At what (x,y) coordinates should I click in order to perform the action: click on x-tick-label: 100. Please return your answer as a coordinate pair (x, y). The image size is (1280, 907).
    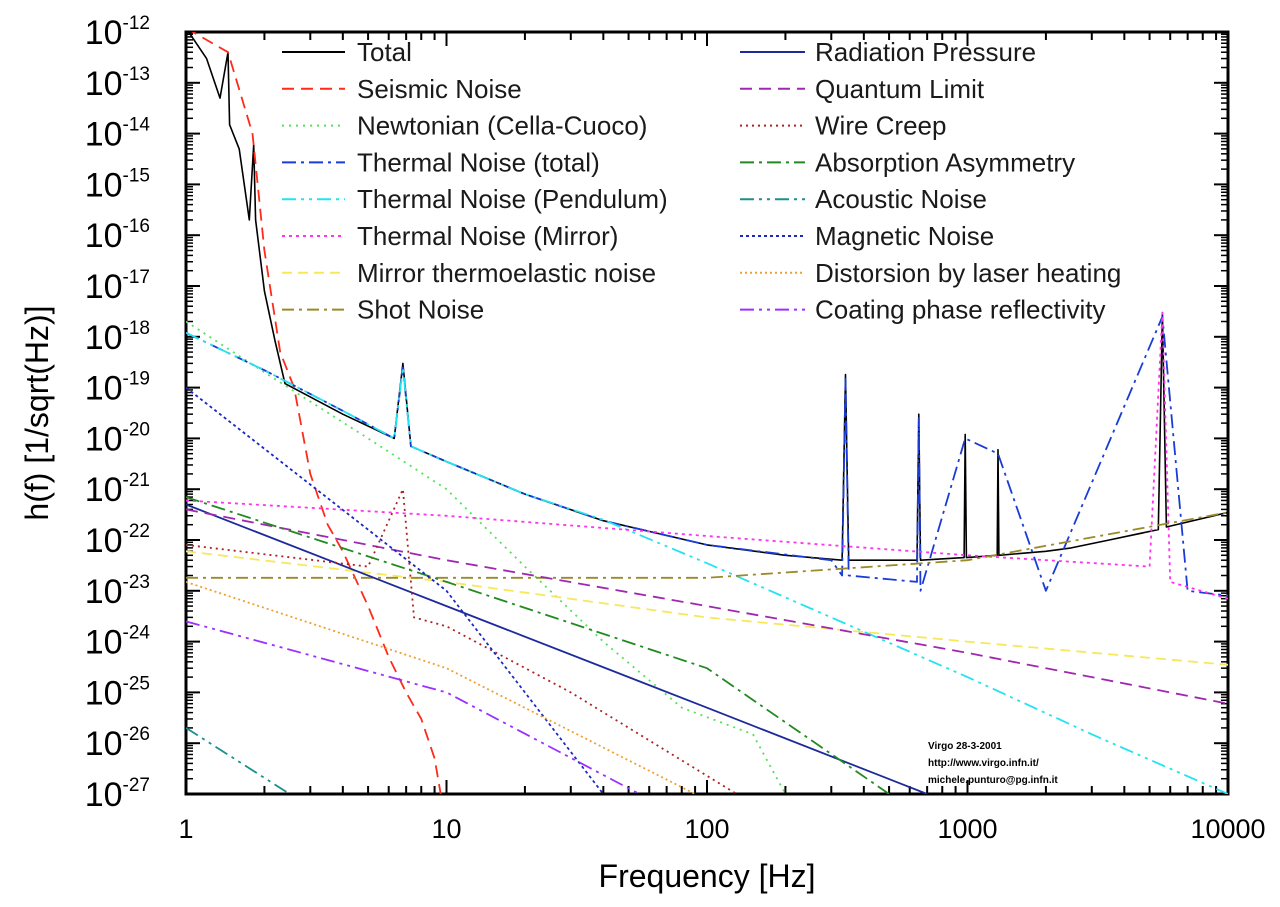
    Looking at the image, I should click on (706, 829).